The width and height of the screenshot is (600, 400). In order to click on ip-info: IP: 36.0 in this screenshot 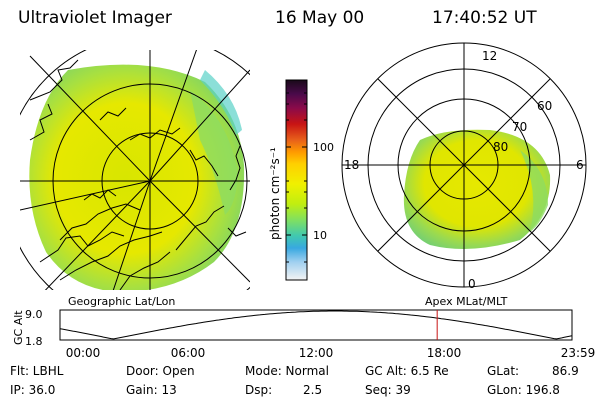, I will do `click(33, 390)`.